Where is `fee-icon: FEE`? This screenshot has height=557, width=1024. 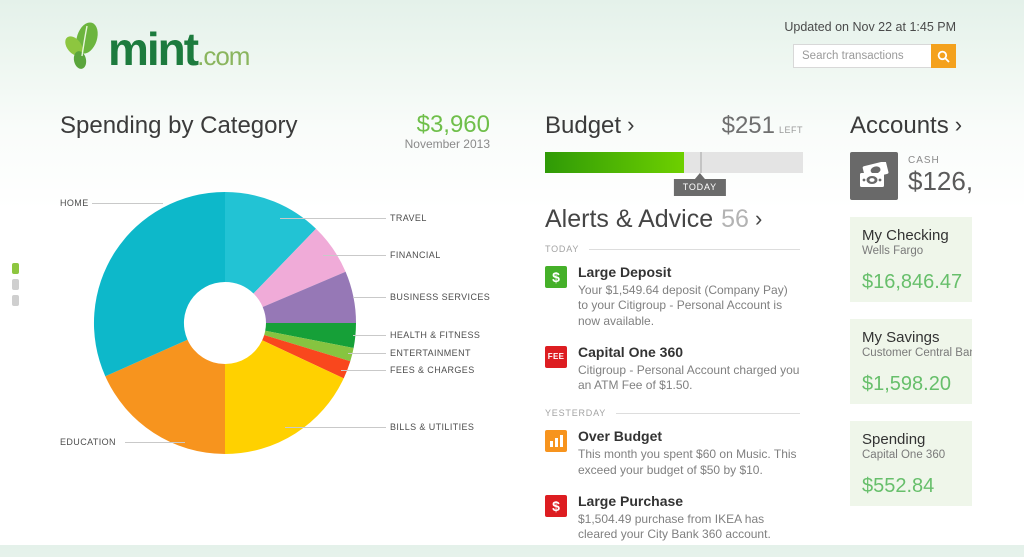 fee-icon: FEE is located at coordinates (556, 356).